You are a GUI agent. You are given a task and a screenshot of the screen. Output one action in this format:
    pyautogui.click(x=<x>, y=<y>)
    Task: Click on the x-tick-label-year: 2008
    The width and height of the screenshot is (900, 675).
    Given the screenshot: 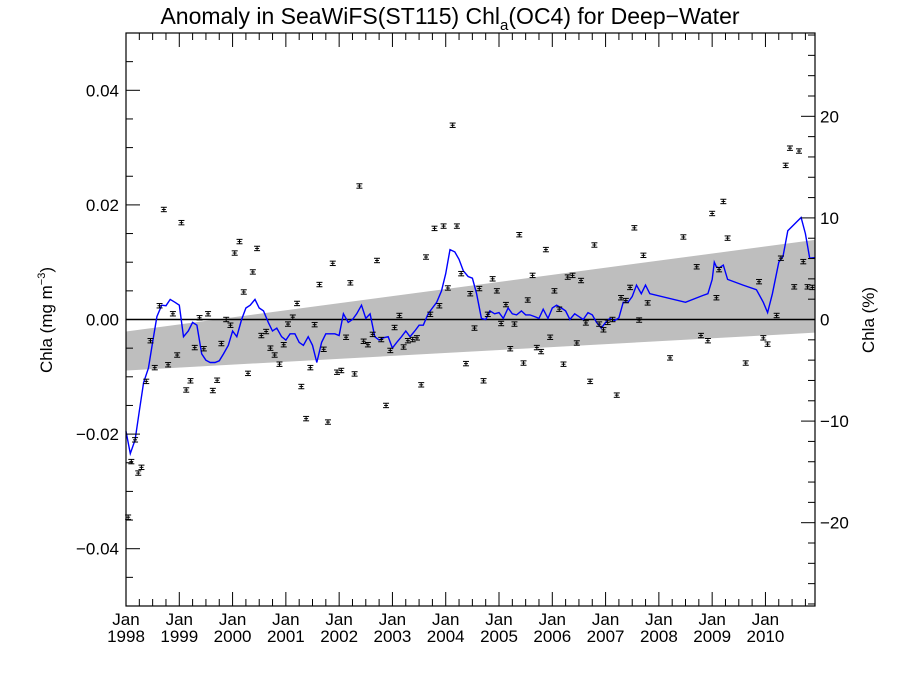 What is the action you would take?
    pyautogui.click(x=659, y=636)
    